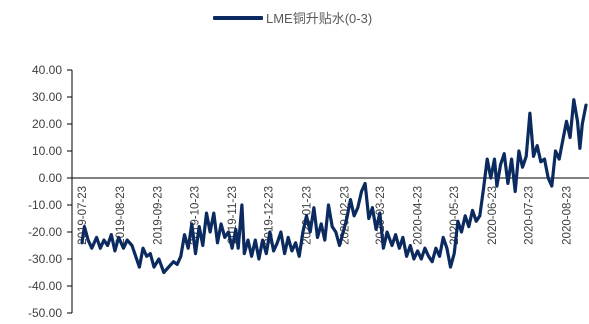 The height and width of the screenshot is (324, 589). What do you see at coordinates (45, 232) in the screenshot?
I see `y-tick-label: -20.00` at bounding box center [45, 232].